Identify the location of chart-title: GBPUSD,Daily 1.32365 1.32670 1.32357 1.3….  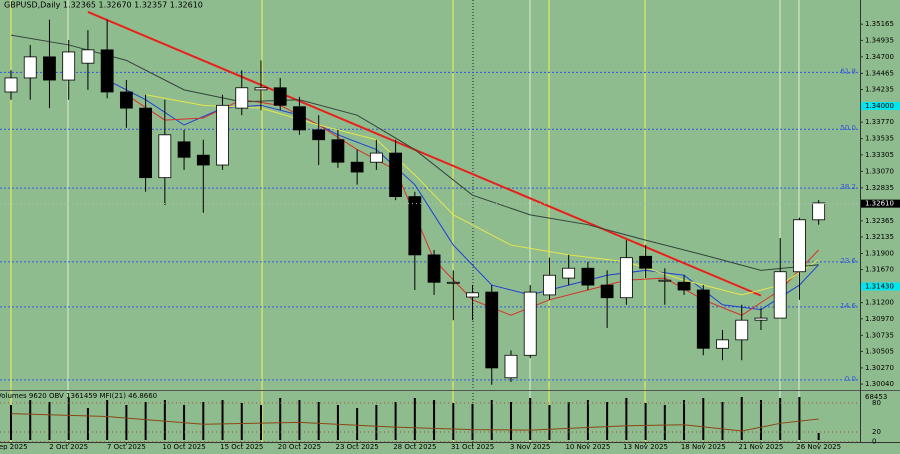
(103, 5).